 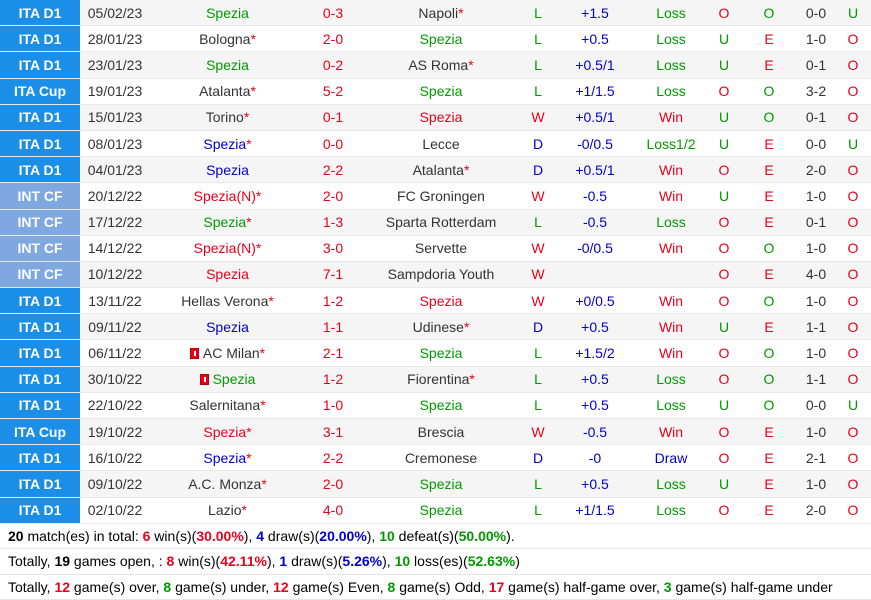 What do you see at coordinates (441, 65) in the screenshot?
I see `away-team-cell: AS Roma*` at bounding box center [441, 65].